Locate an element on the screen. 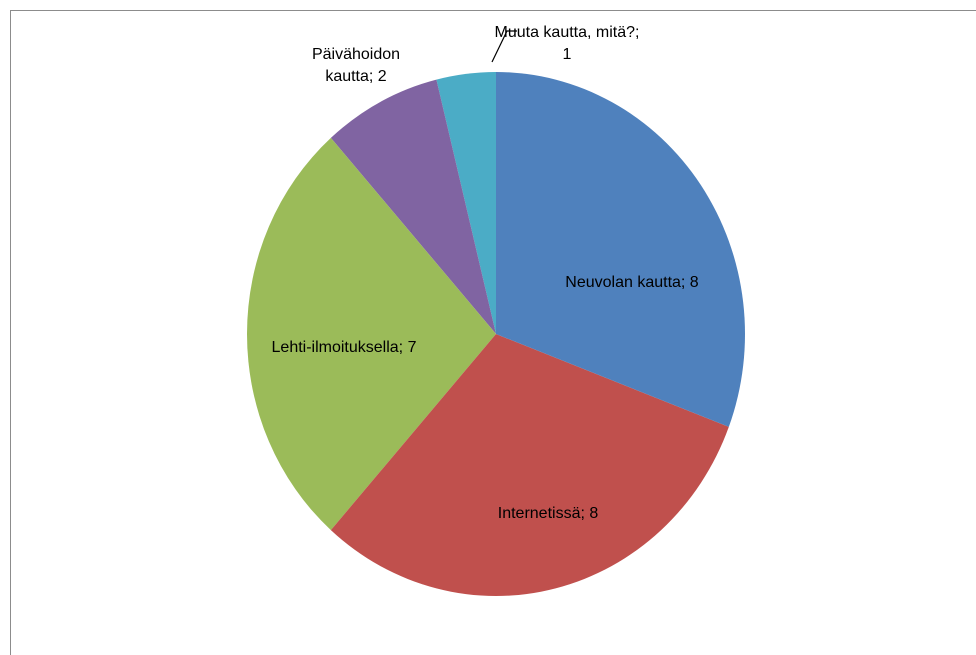  leader-line is located at coordinates (504, 46).